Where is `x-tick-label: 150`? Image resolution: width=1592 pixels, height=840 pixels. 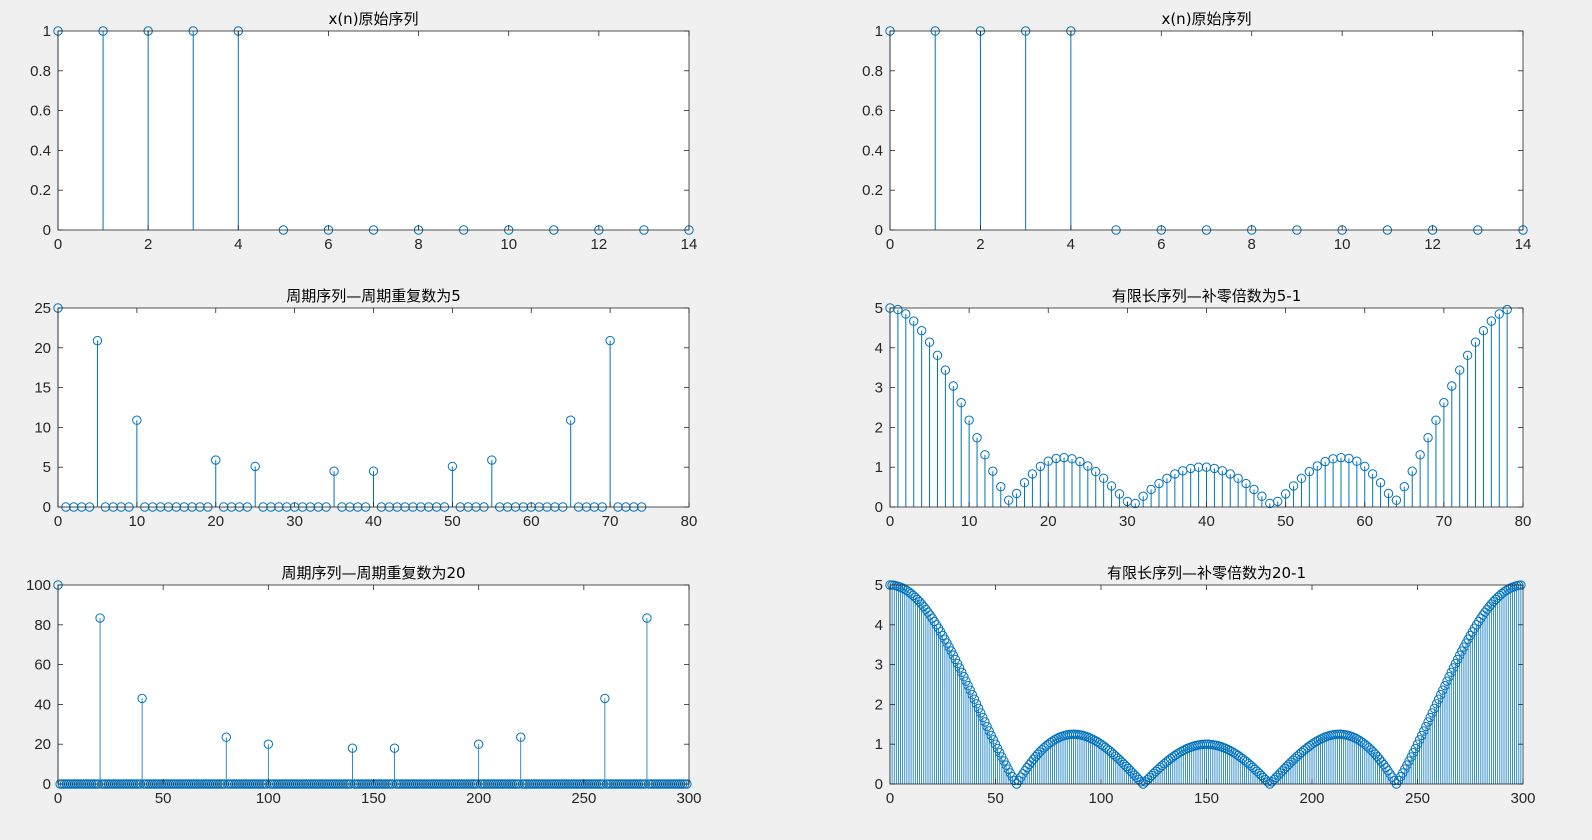
x-tick-label: 150 is located at coordinates (373, 798).